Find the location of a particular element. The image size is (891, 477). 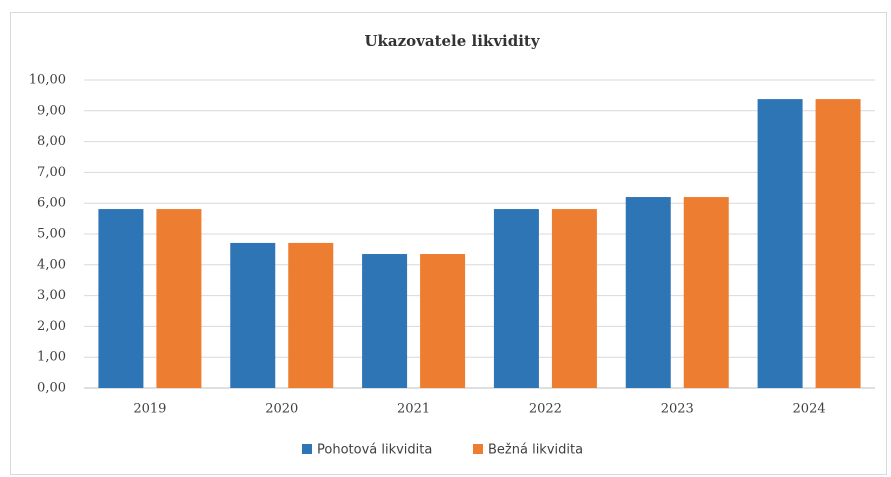

y-tick-label: 9,00 is located at coordinates (51, 110).